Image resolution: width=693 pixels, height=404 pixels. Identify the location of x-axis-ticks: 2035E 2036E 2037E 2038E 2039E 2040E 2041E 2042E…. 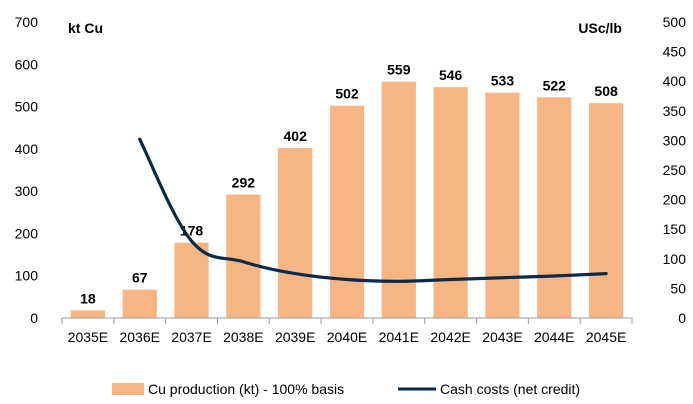
(347, 331).